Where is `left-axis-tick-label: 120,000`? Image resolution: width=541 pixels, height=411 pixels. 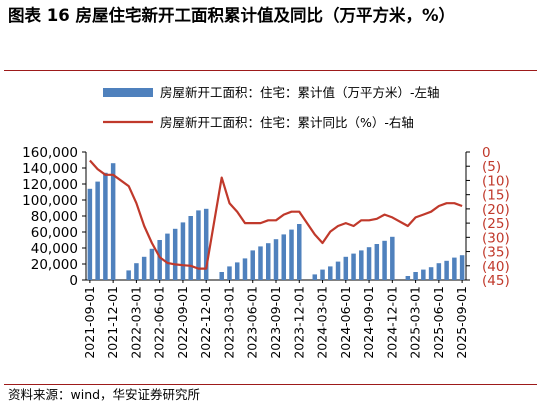
left-axis-tick-label: 120,000 is located at coordinates (50, 185).